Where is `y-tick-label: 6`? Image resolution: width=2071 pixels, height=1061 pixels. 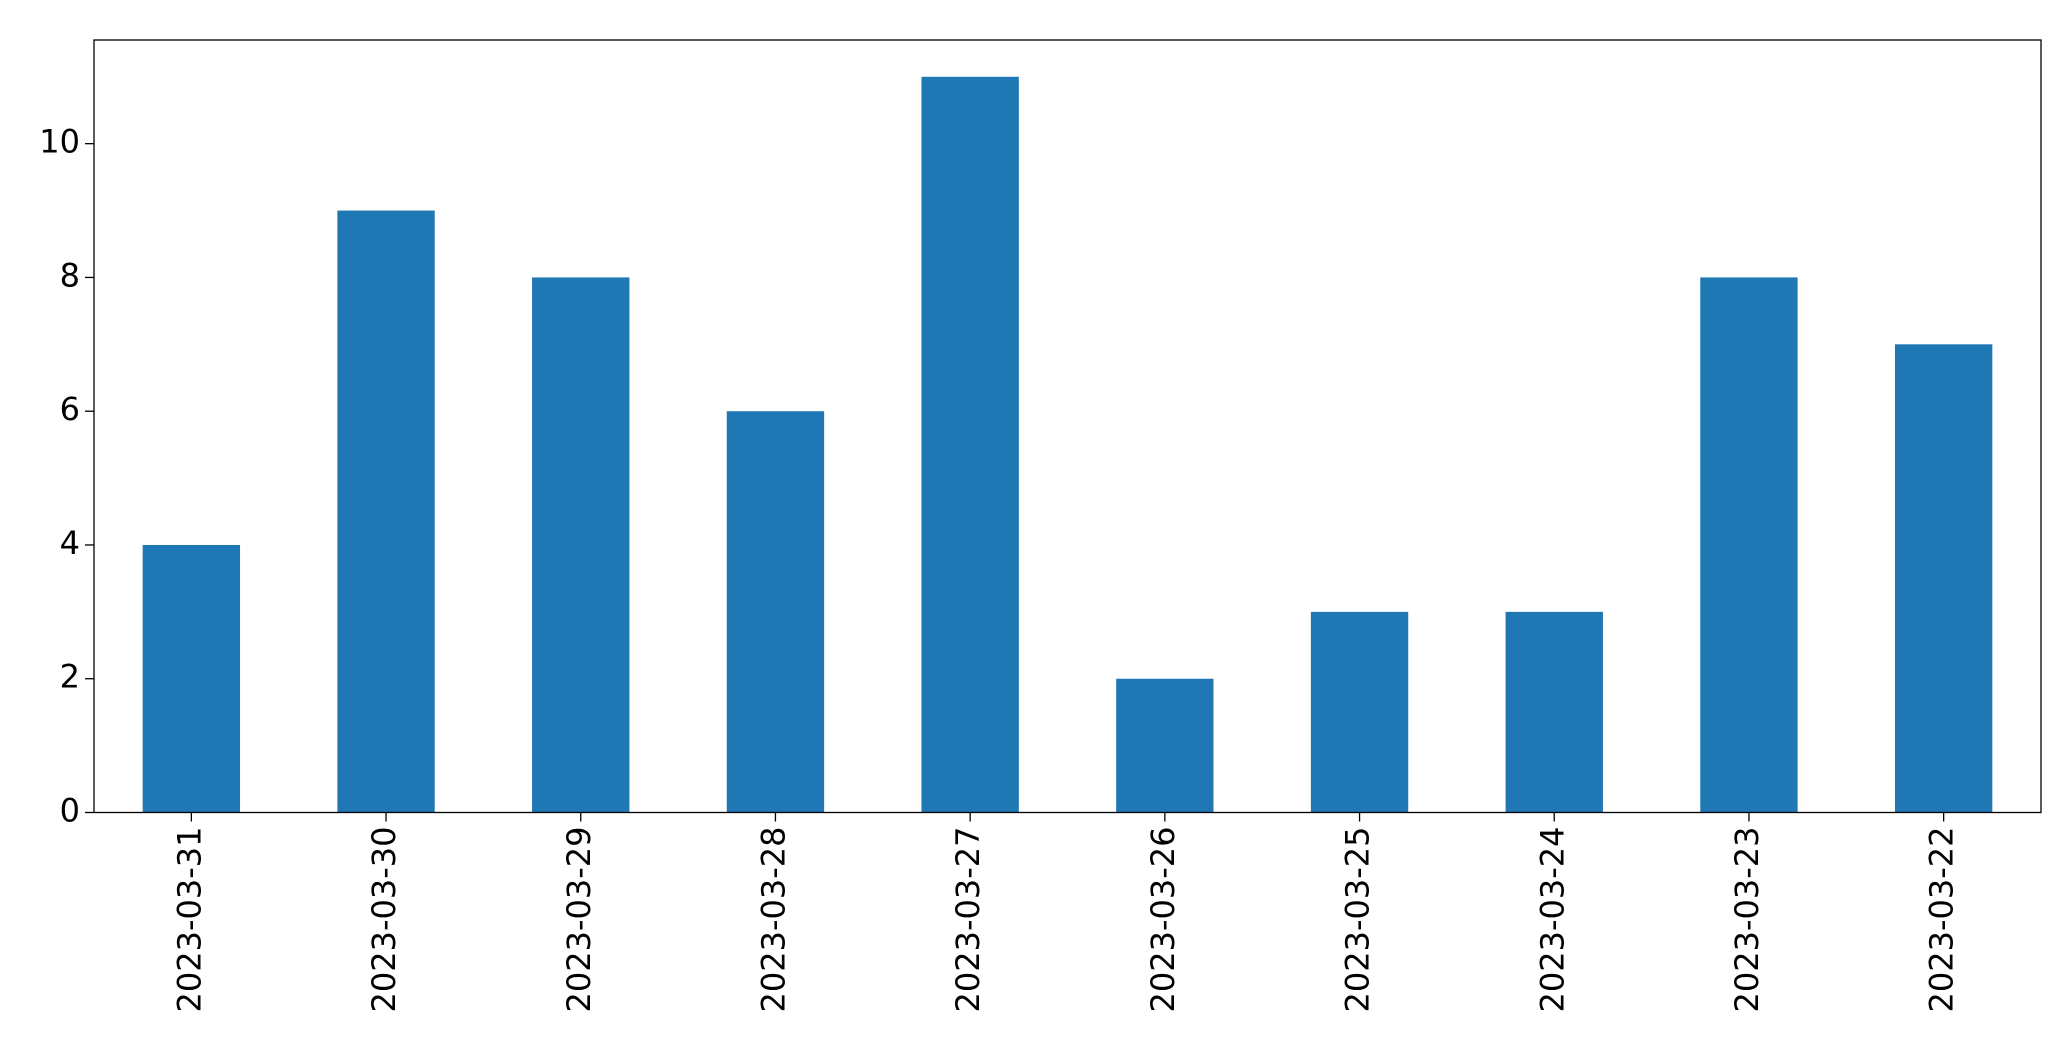
y-tick-label: 6 is located at coordinates (70, 409).